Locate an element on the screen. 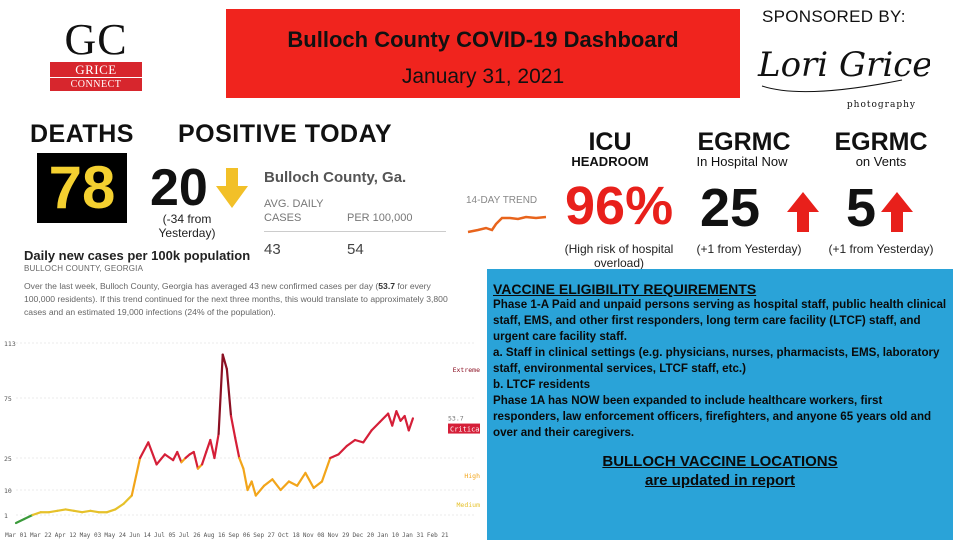 The image size is (960, 540). icu-value: 96% is located at coordinates (619, 206).